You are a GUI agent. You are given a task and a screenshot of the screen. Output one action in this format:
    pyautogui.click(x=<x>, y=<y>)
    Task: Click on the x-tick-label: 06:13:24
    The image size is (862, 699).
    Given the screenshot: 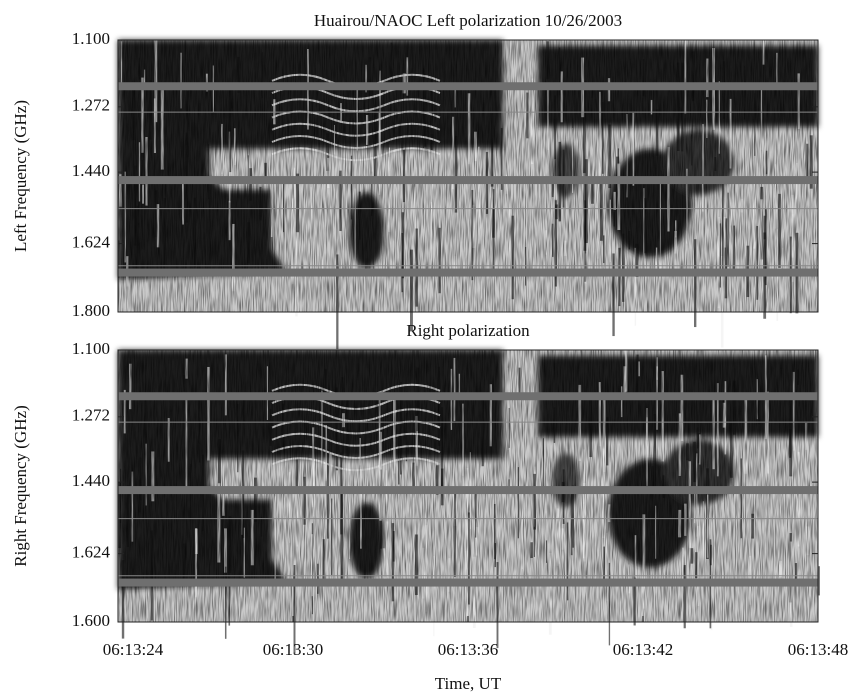 What is the action you would take?
    pyautogui.click(x=133, y=649)
    